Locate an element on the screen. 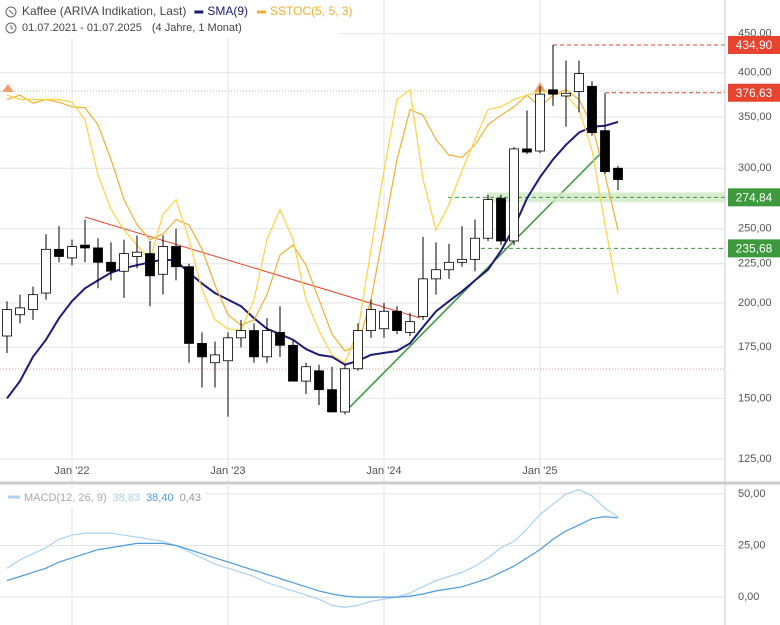  y-tick-label: 250,00 is located at coordinates (755, 229).